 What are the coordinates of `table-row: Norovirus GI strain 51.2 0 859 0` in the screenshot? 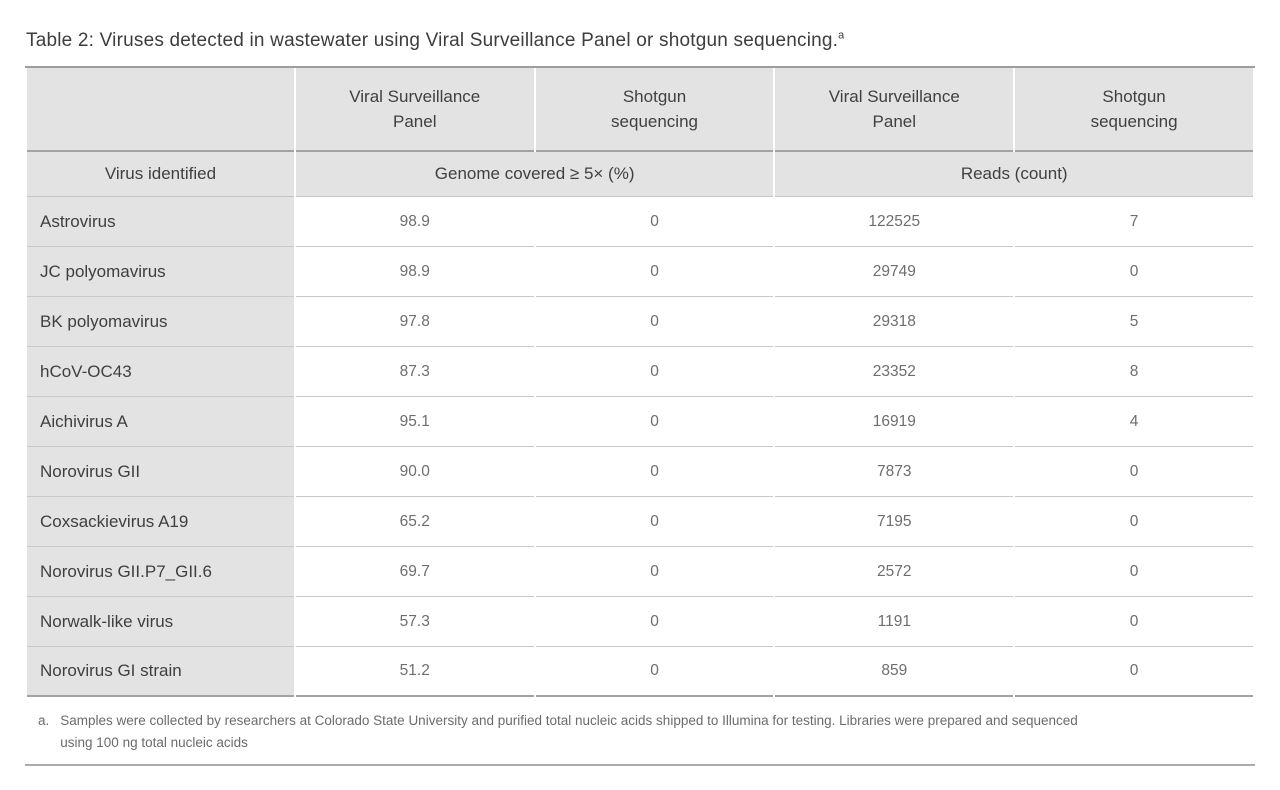 It's located at (640, 672).